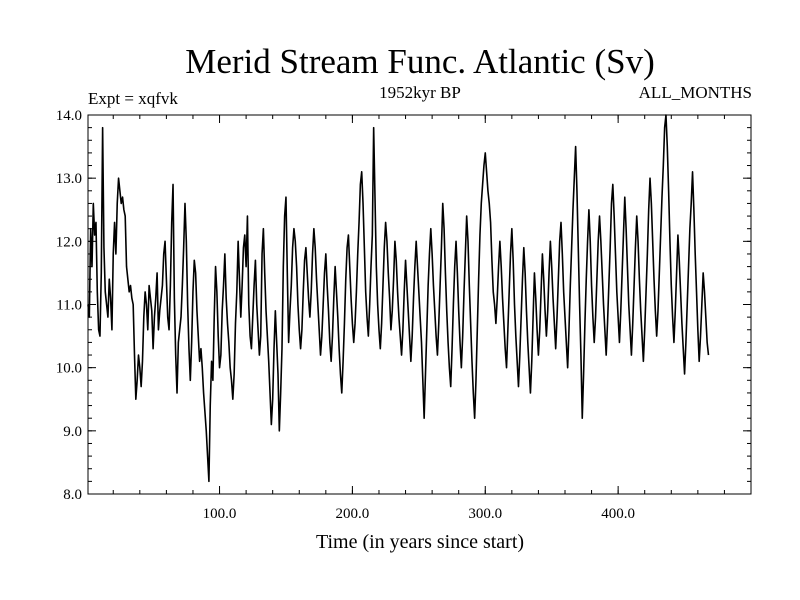 This screenshot has width=800, height=600. Describe the element at coordinates (69, 242) in the screenshot. I see `y-tick-label: 12.0` at that location.